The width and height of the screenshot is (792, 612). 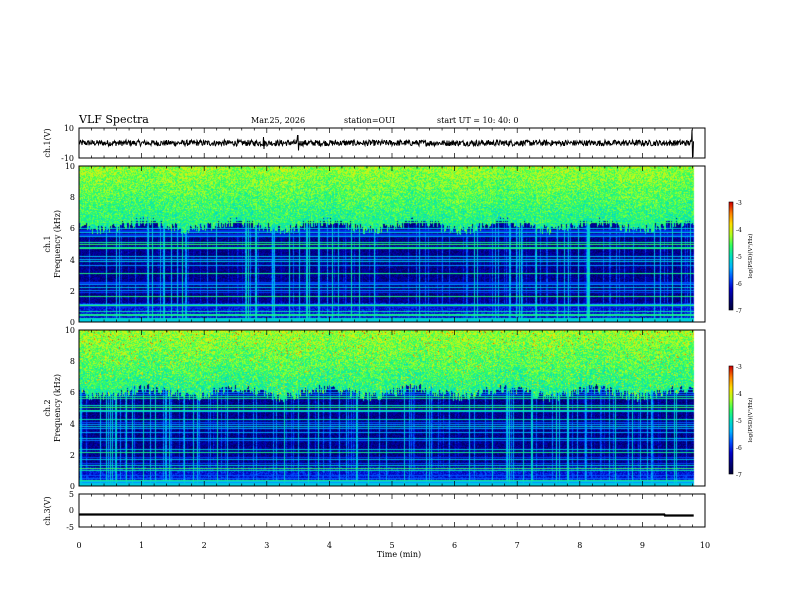 What do you see at coordinates (67, 158) in the screenshot?
I see `ch1-ytick-bottom: -10` at bounding box center [67, 158].